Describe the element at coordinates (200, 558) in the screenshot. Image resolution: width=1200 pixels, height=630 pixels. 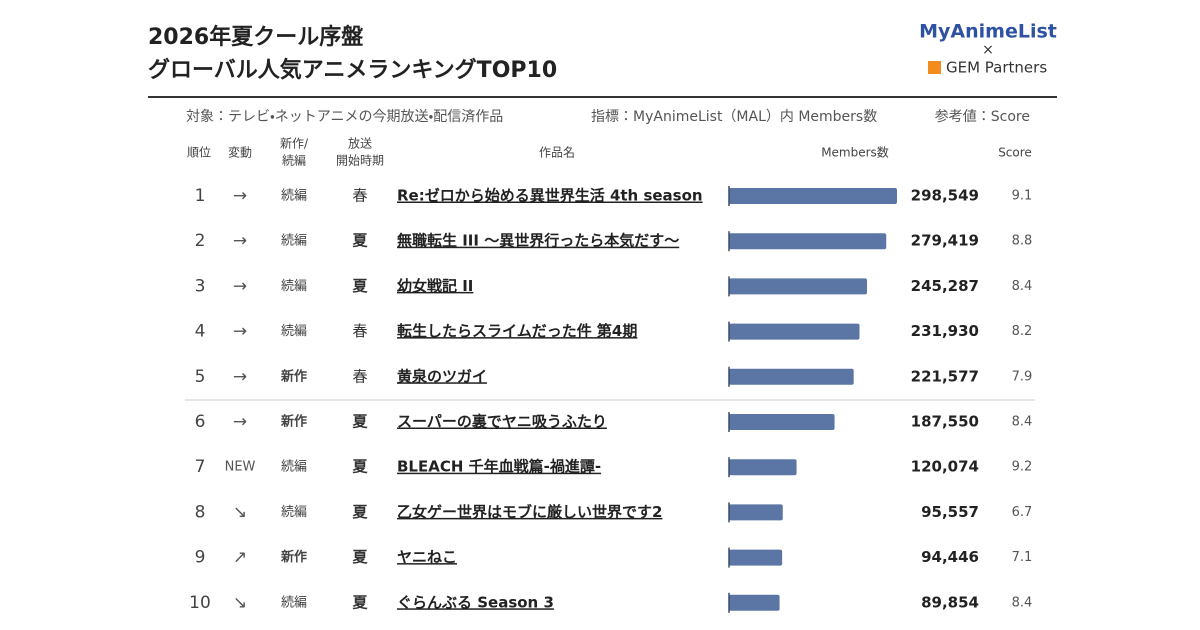
I see `rank: 9` at that location.